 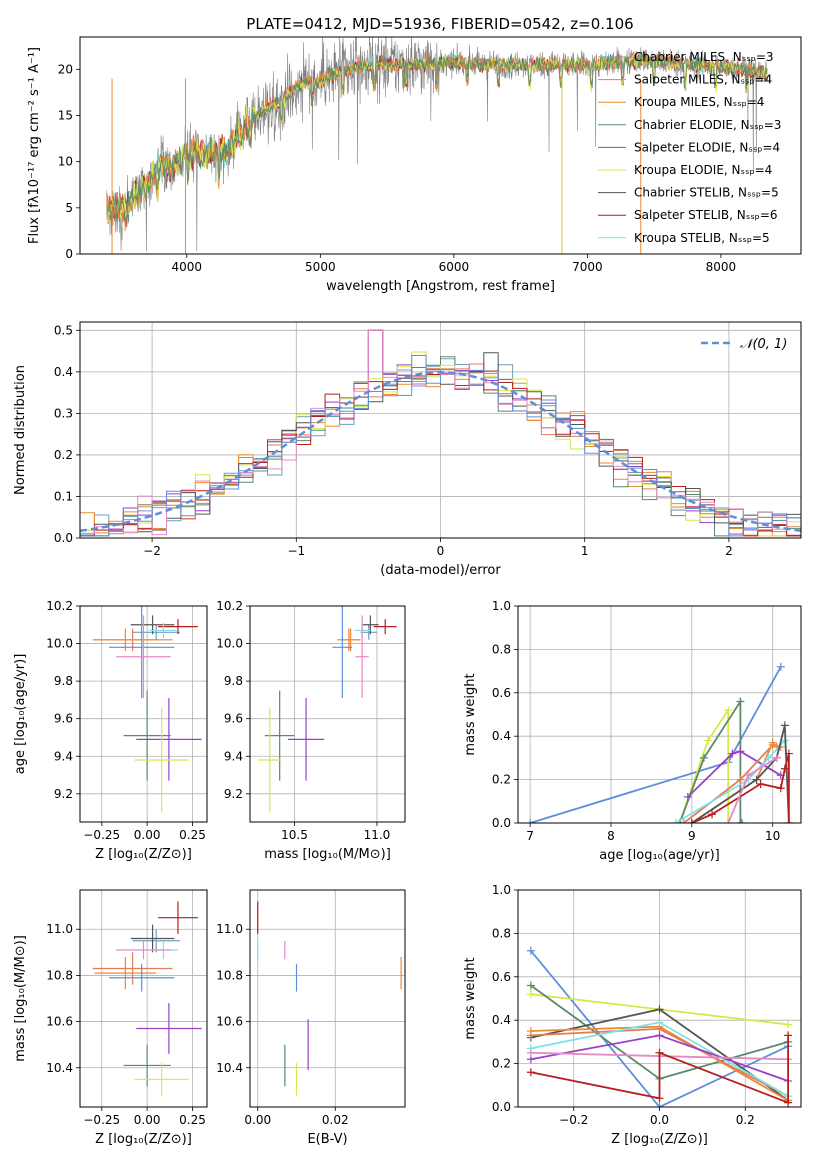 I want to click on data-point-kroupa_stelib, so click(x=163, y=630).